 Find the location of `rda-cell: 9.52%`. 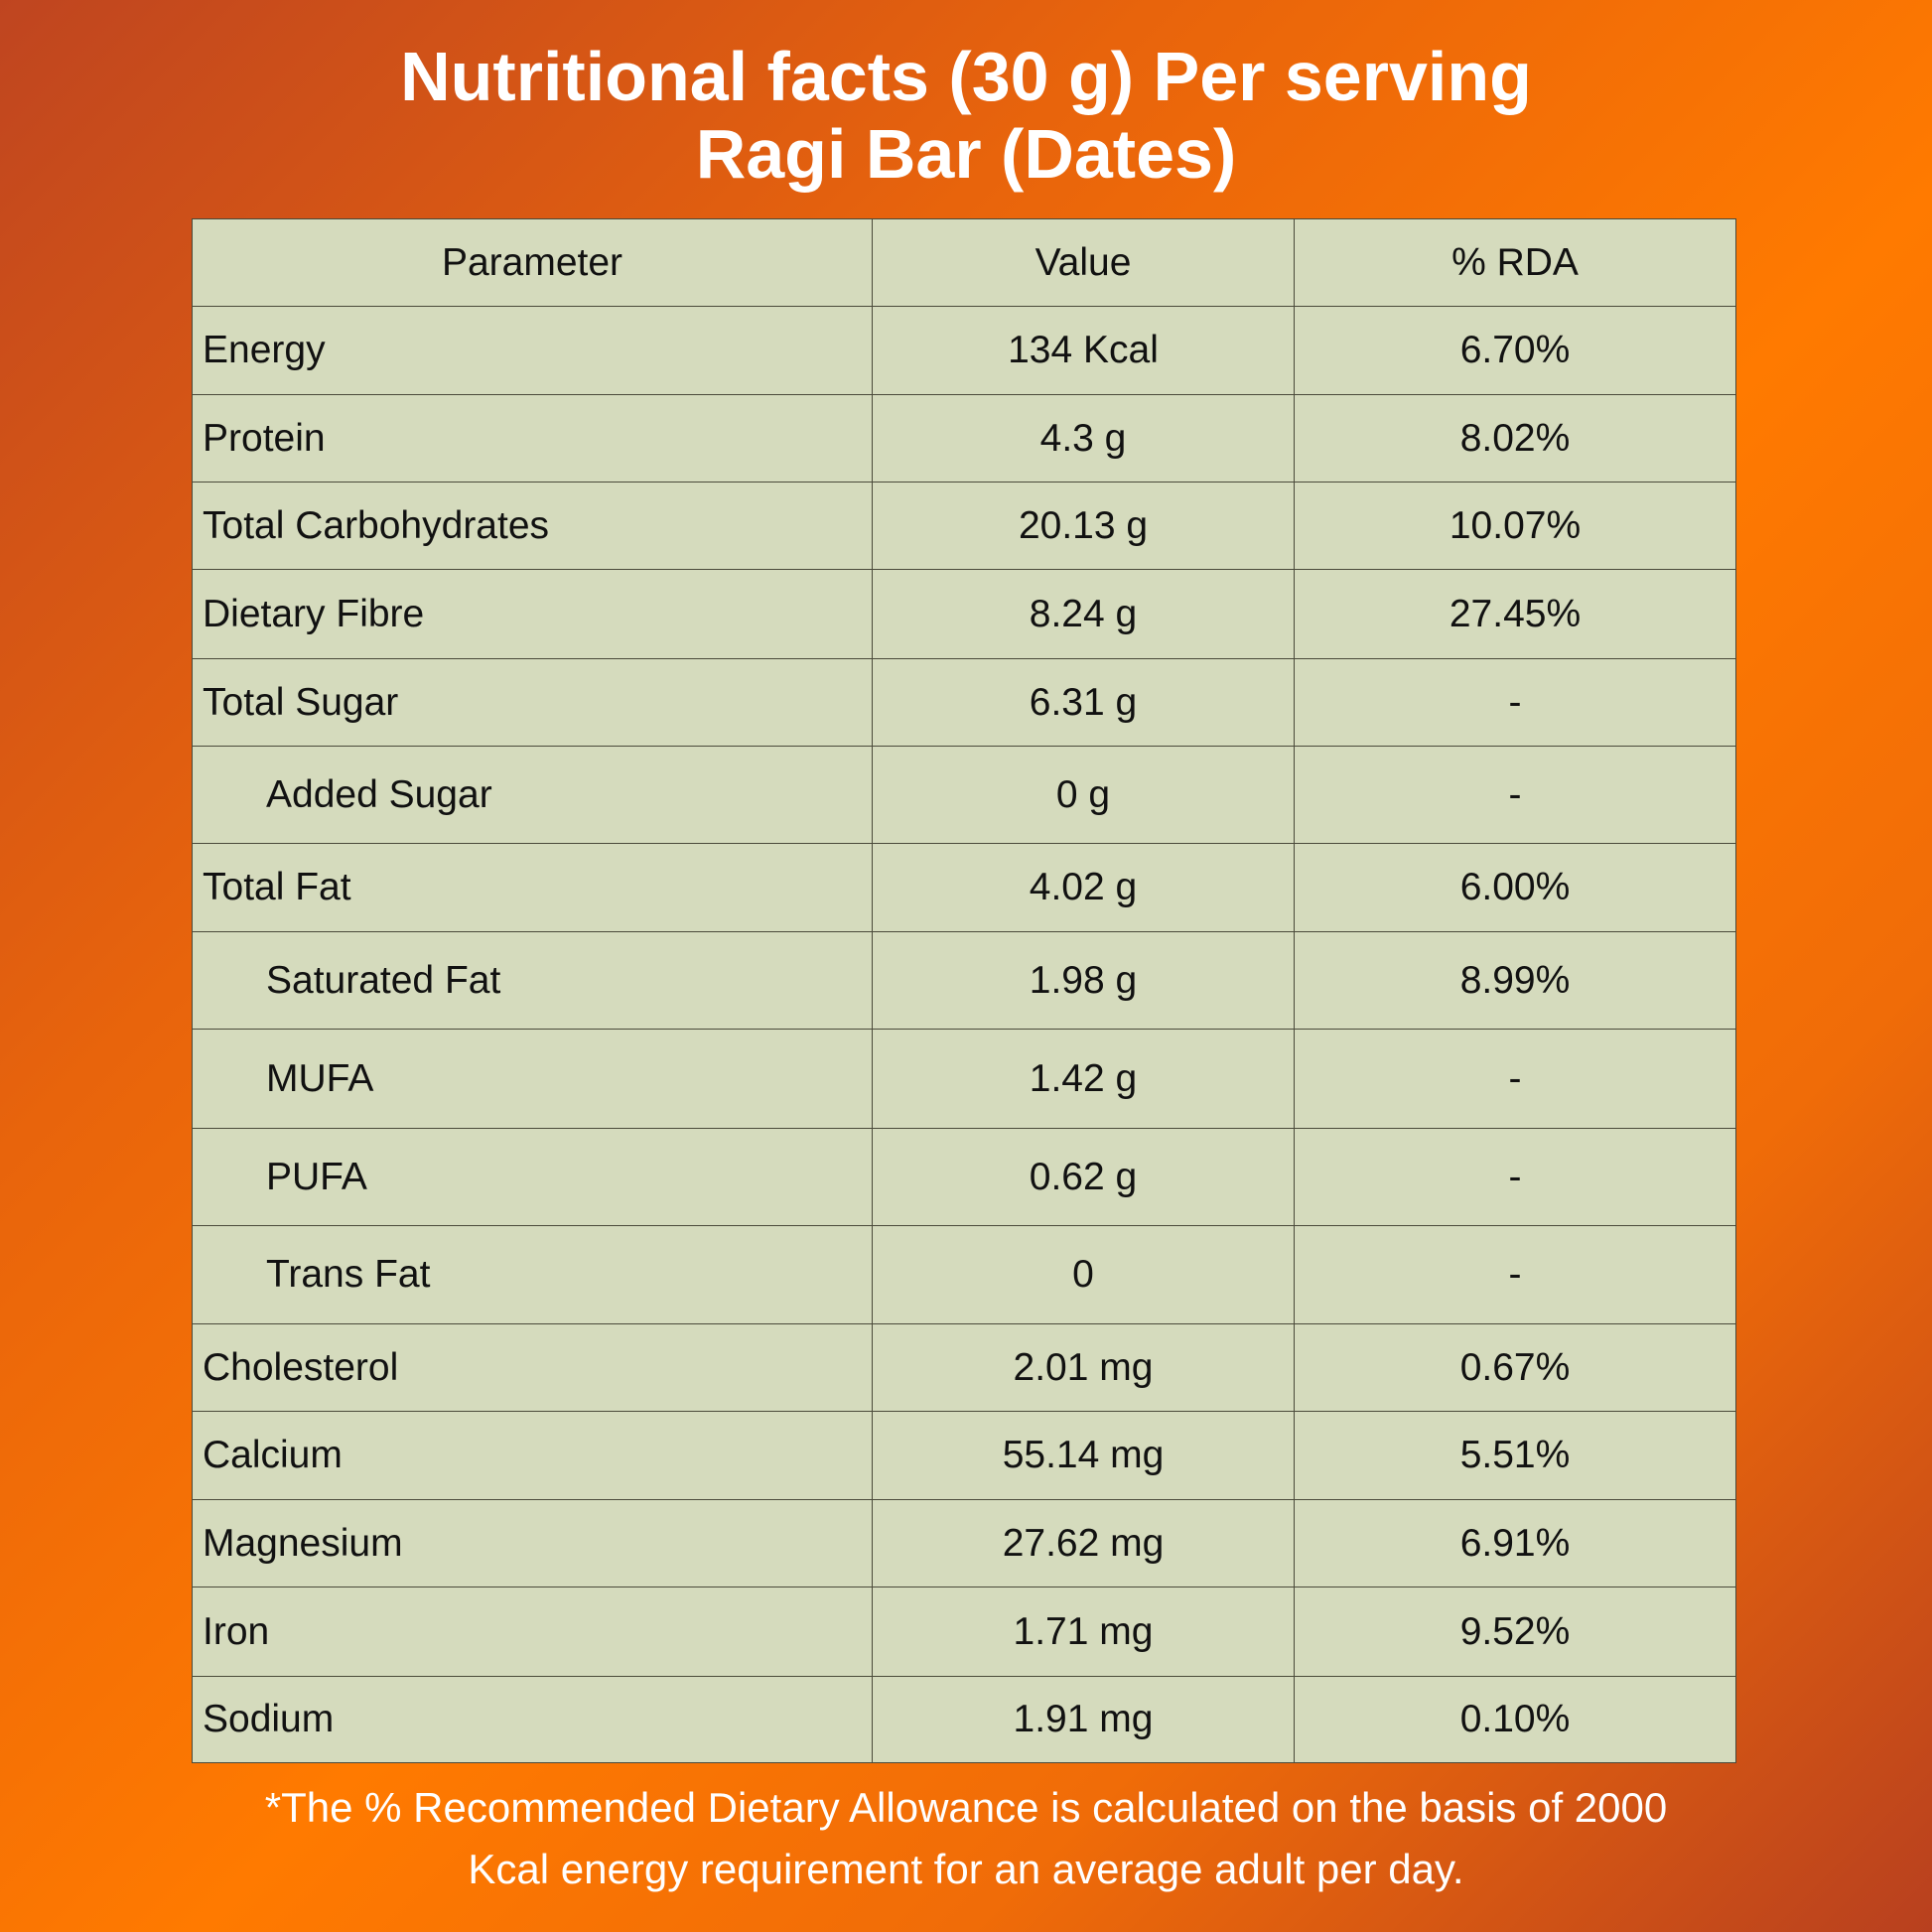

rda-cell: 9.52% is located at coordinates (1515, 1632).